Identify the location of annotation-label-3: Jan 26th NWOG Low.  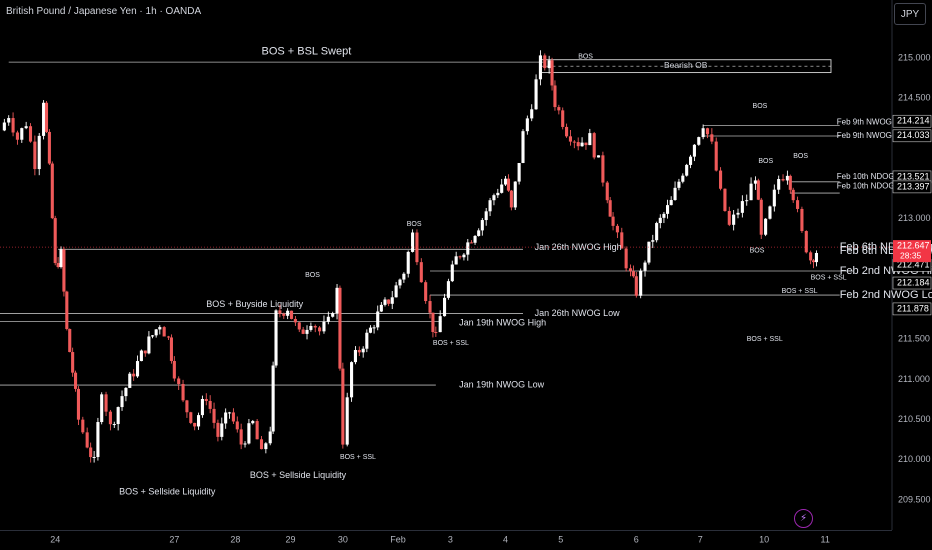
(578, 313).